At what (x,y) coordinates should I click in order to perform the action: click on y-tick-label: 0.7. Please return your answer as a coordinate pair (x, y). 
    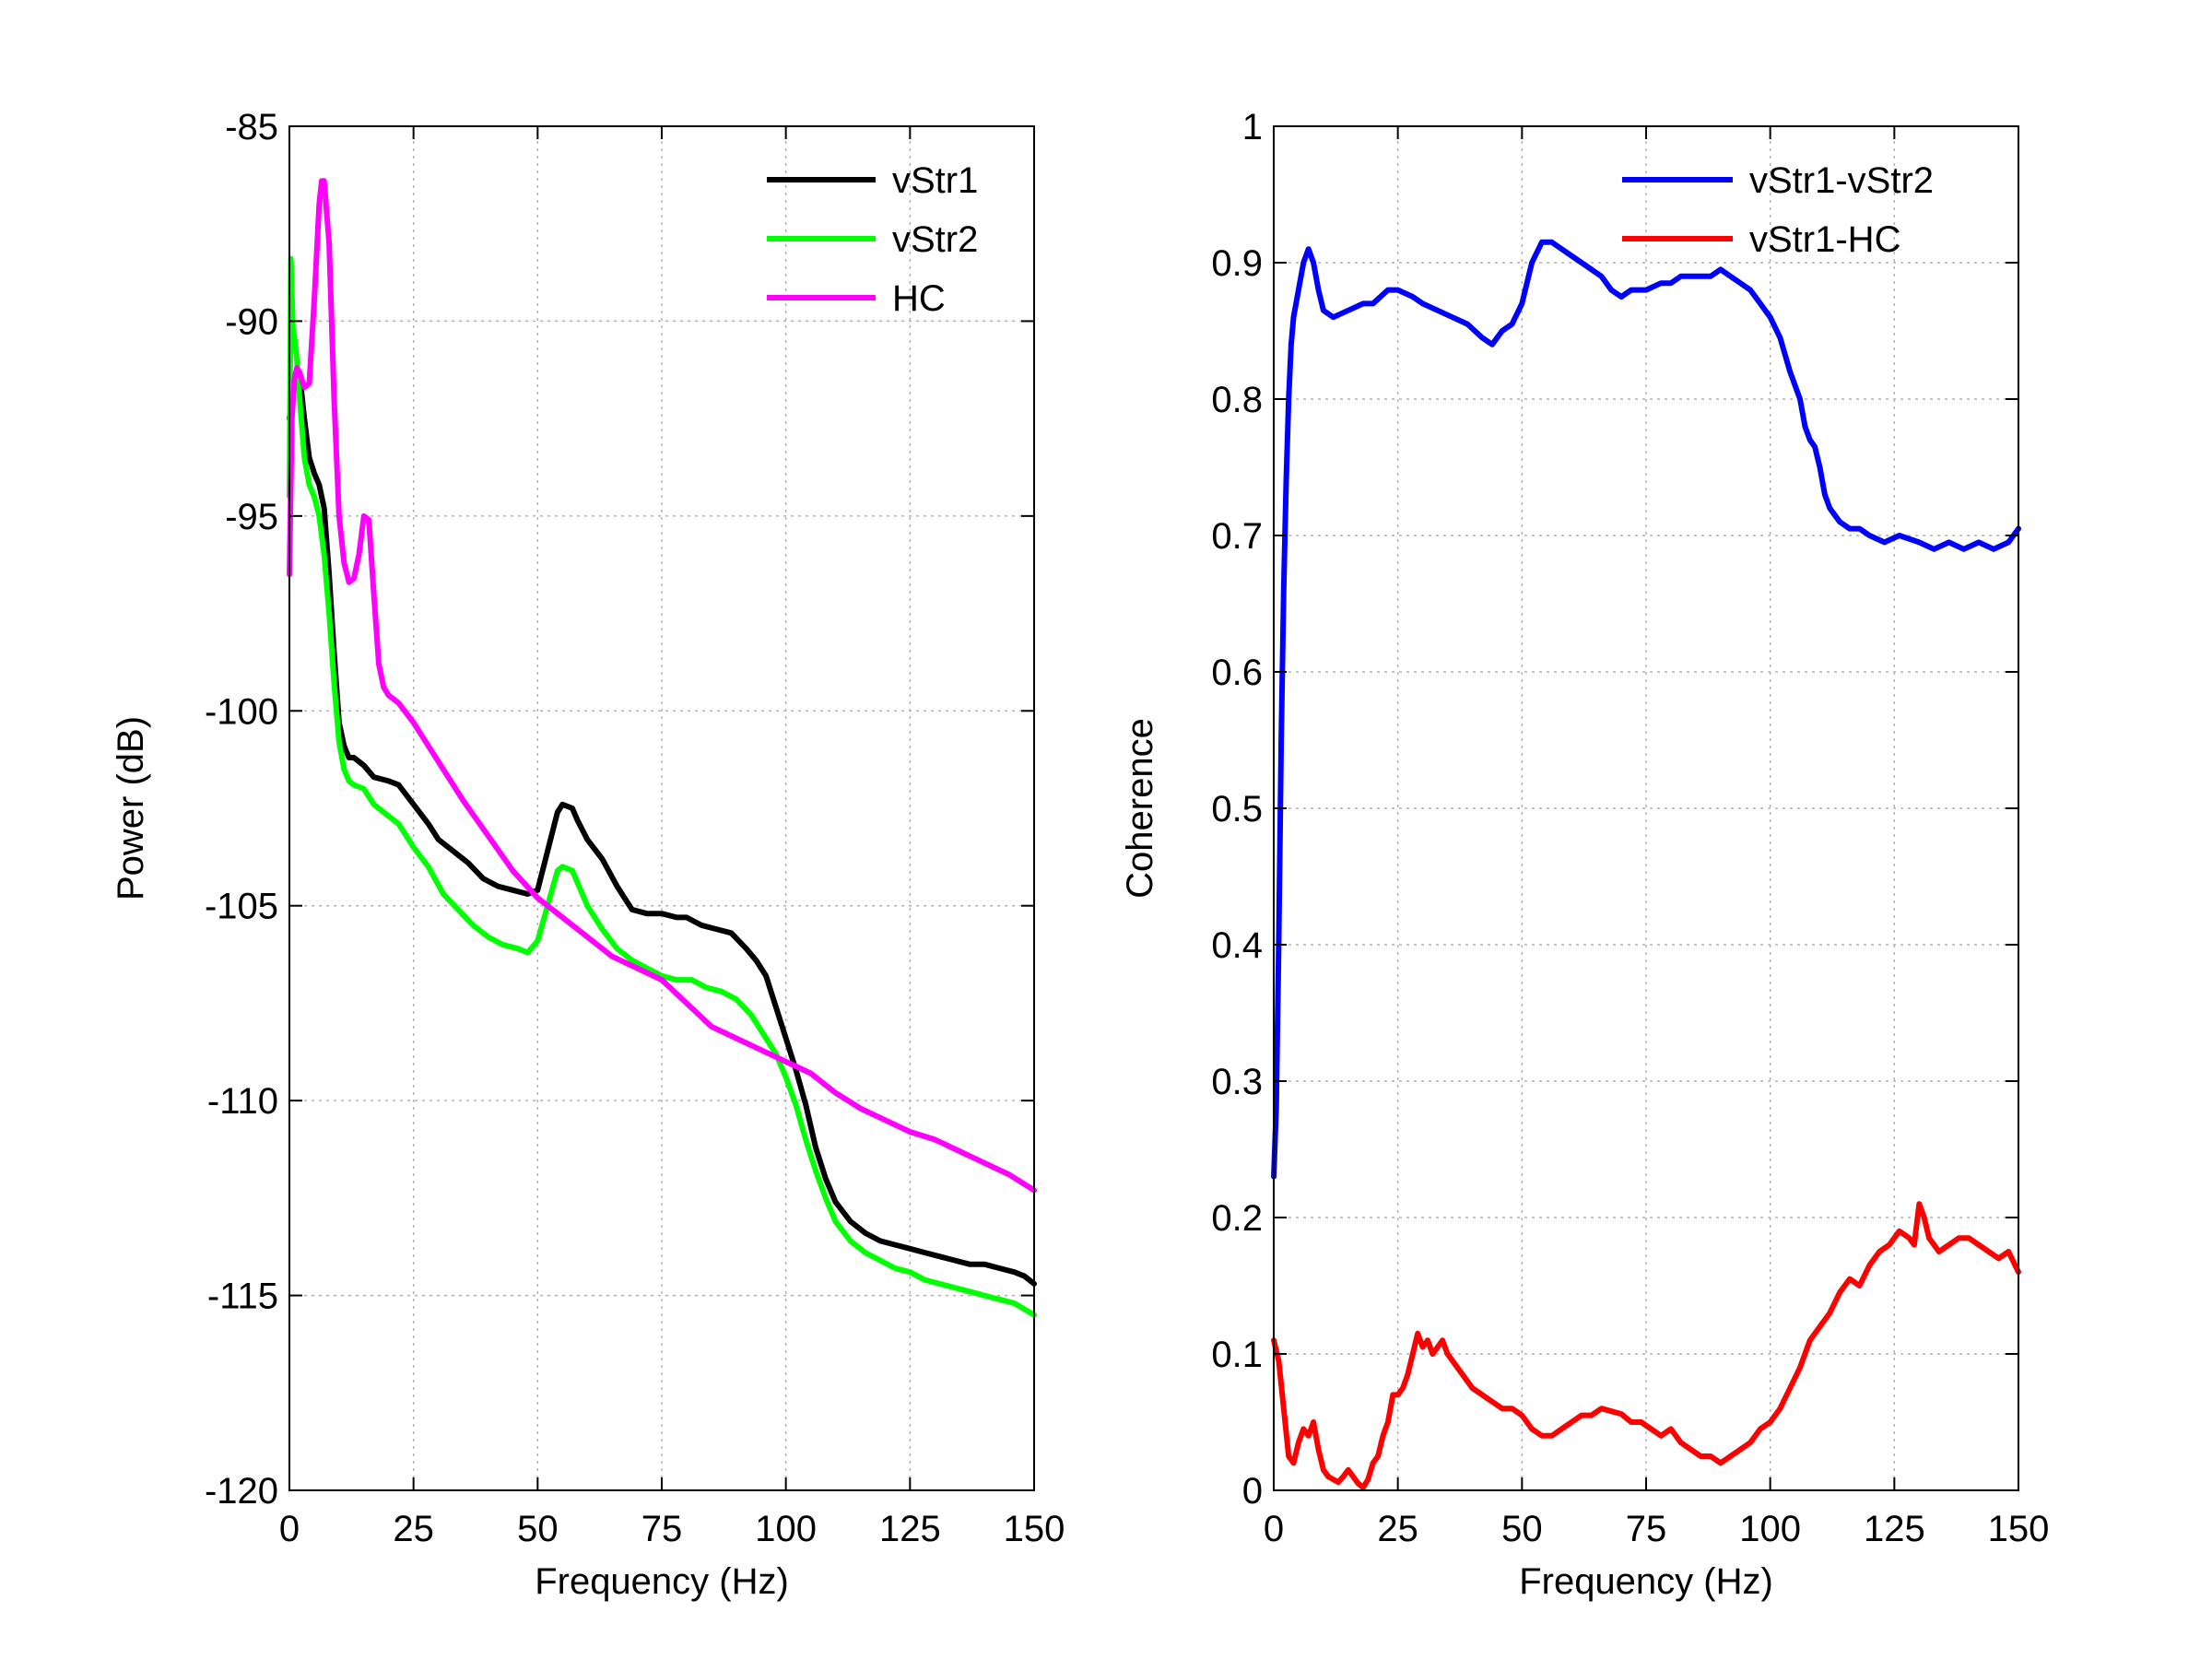
    Looking at the image, I should click on (1237, 536).